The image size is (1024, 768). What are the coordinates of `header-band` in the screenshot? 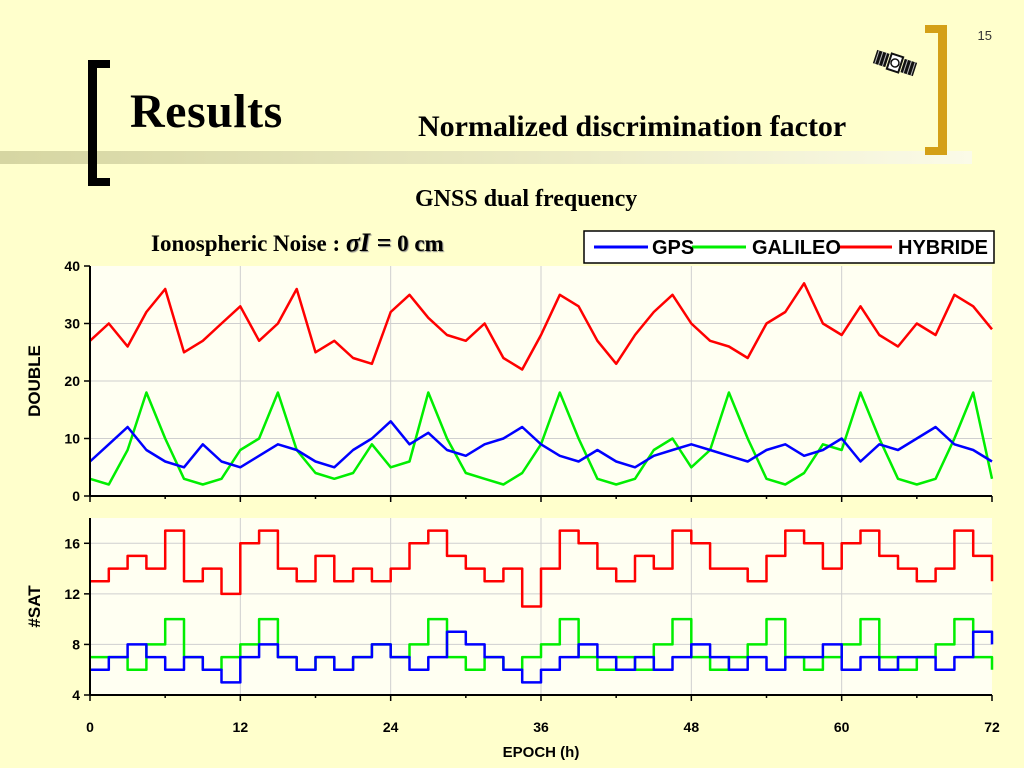 It's located at (486, 157).